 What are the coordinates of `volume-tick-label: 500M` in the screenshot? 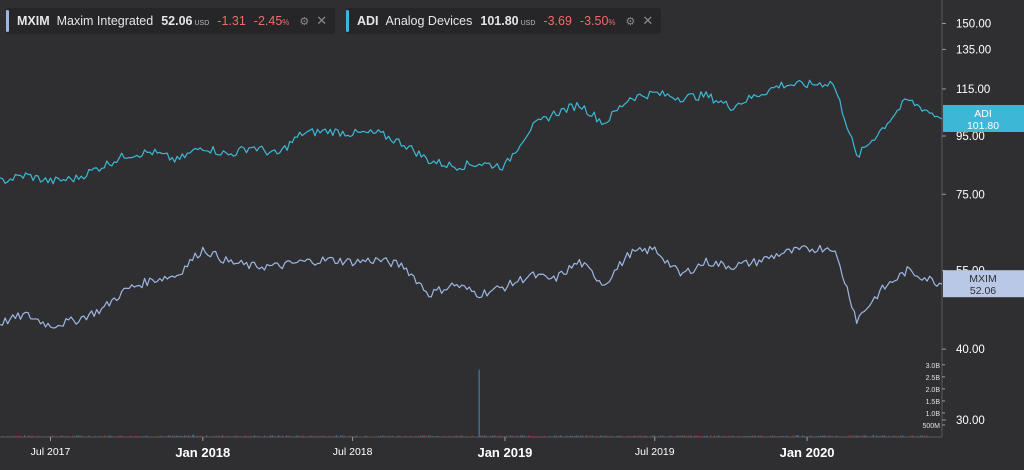 It's located at (931, 426).